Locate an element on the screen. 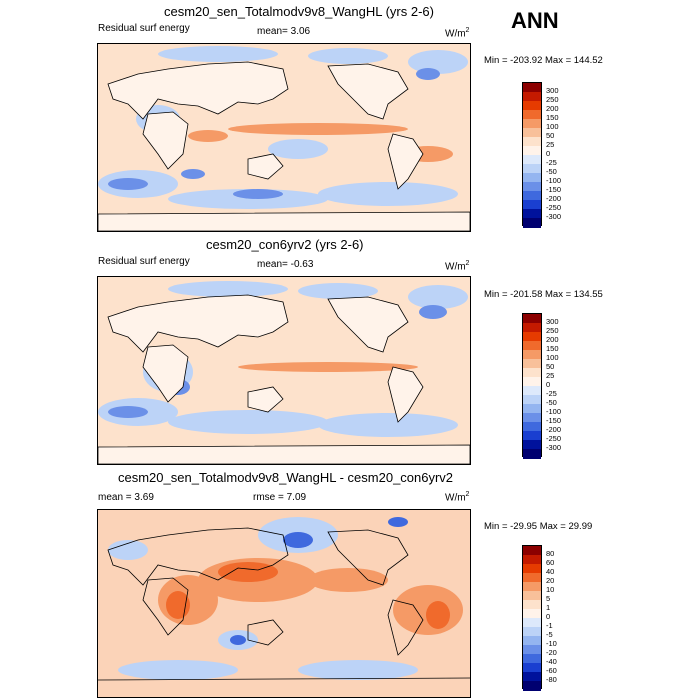 The image size is (700, 700). panel3-map-svg is located at coordinates (284, 603).